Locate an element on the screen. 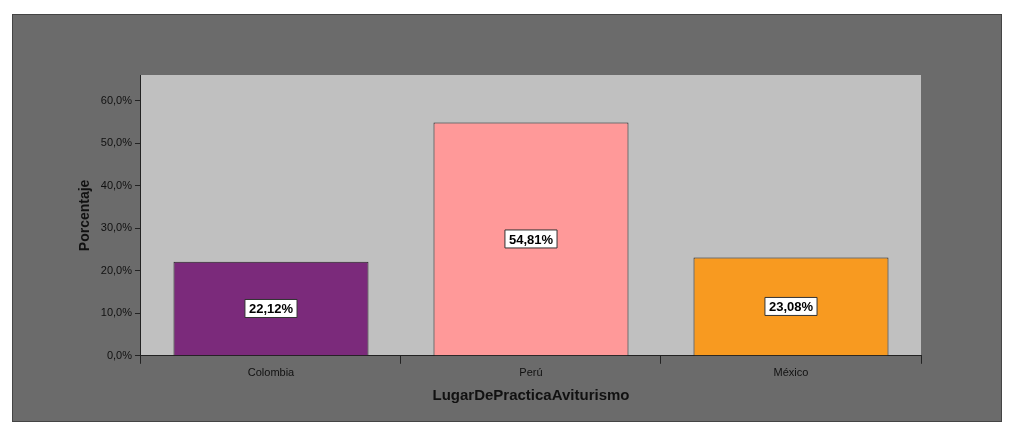  y-tick-label: 10,0% is located at coordinates (116, 312).